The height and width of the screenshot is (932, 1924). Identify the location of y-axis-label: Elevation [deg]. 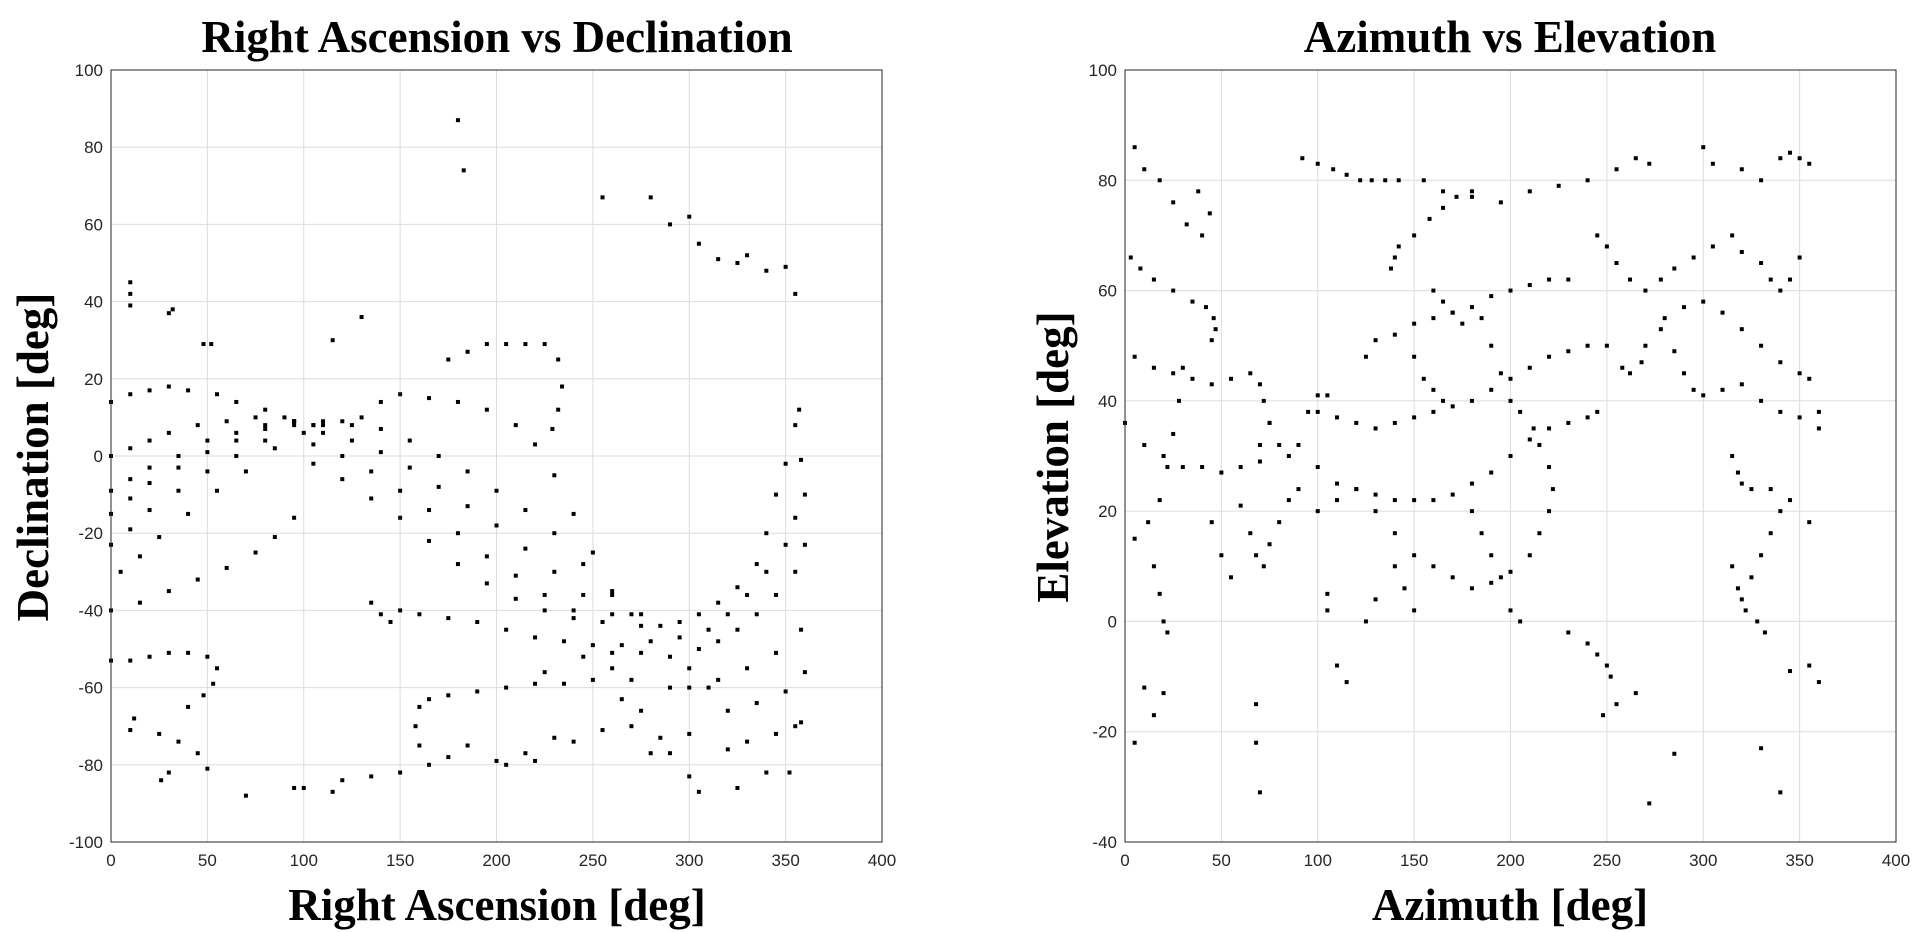
(1053, 456).